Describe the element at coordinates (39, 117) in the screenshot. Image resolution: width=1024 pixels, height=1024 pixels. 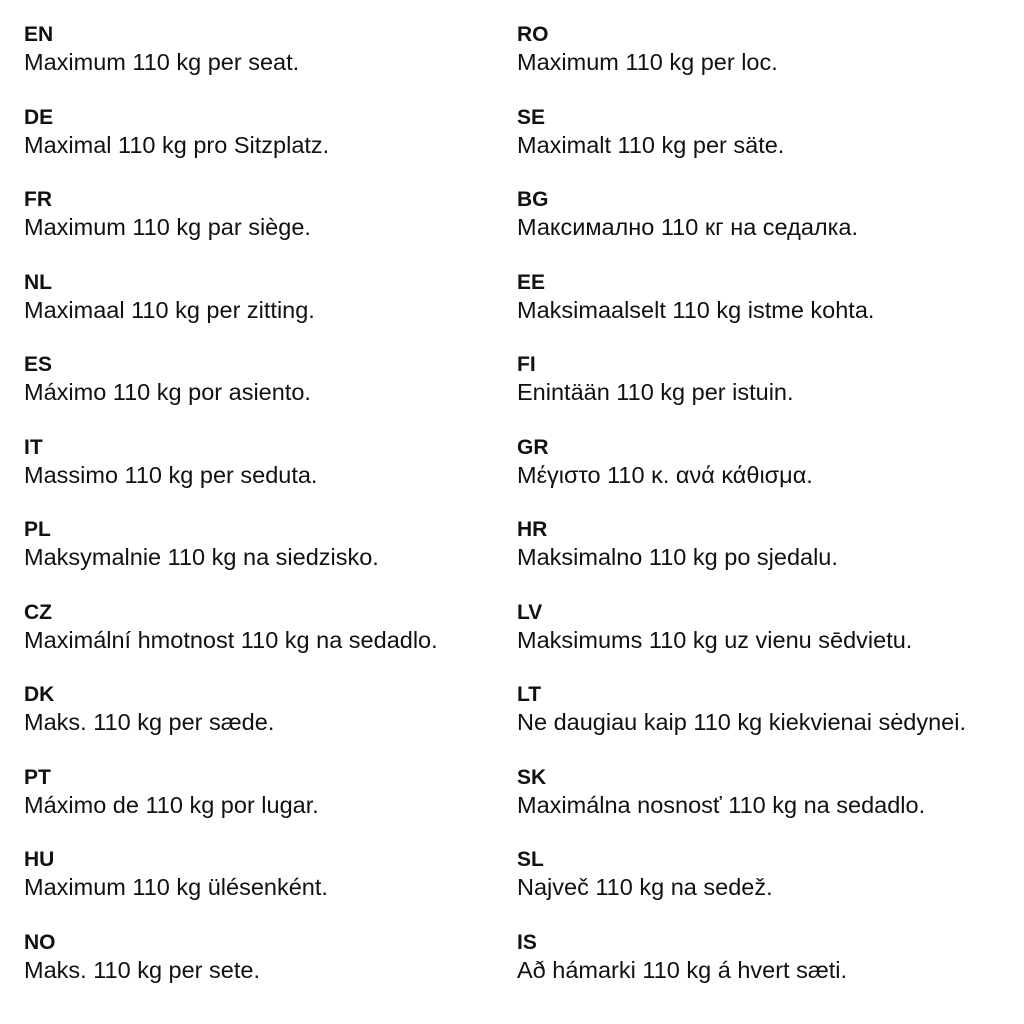
I see `language-code: DE` at that location.